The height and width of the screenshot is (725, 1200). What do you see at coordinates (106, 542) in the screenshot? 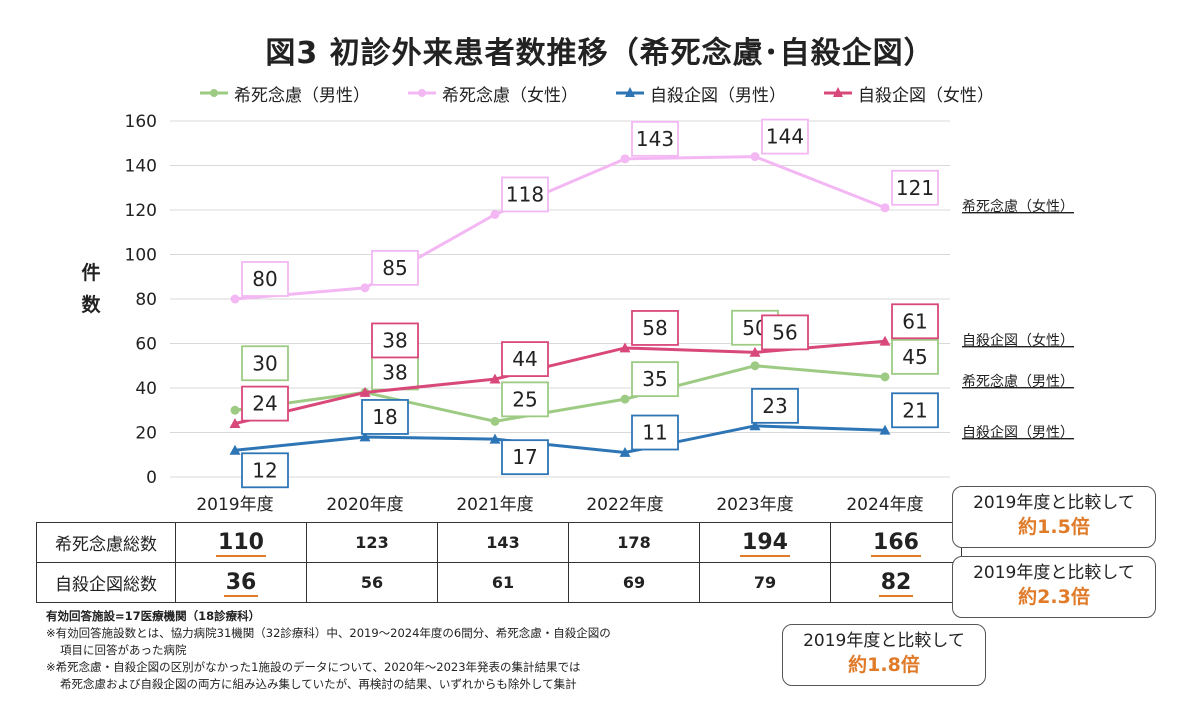
I see `row-label: 希死念慮総数` at bounding box center [106, 542].